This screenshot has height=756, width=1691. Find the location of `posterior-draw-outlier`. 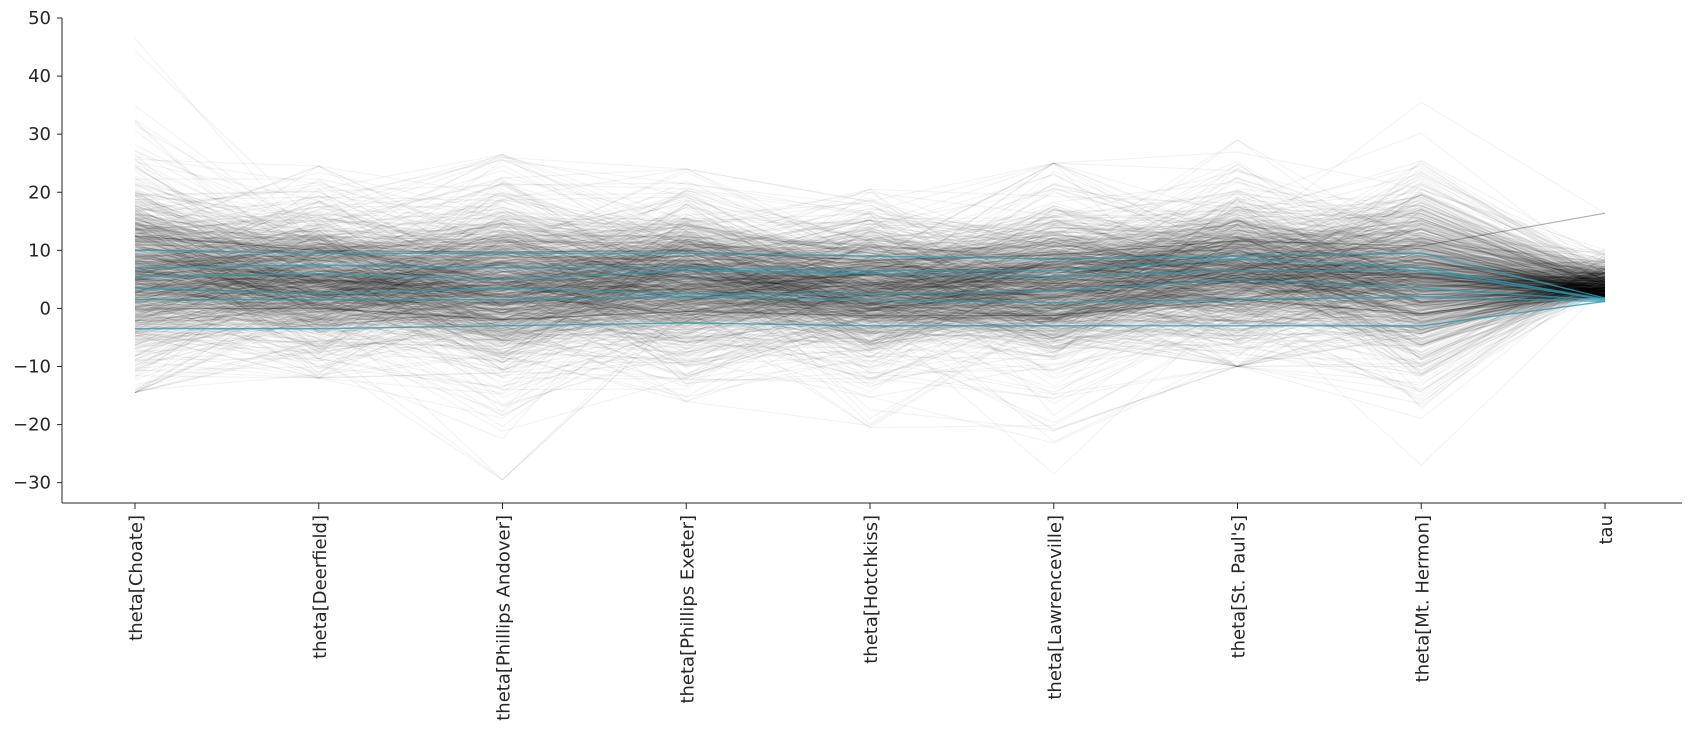

posterior-draw-outlier is located at coordinates (870, 340).